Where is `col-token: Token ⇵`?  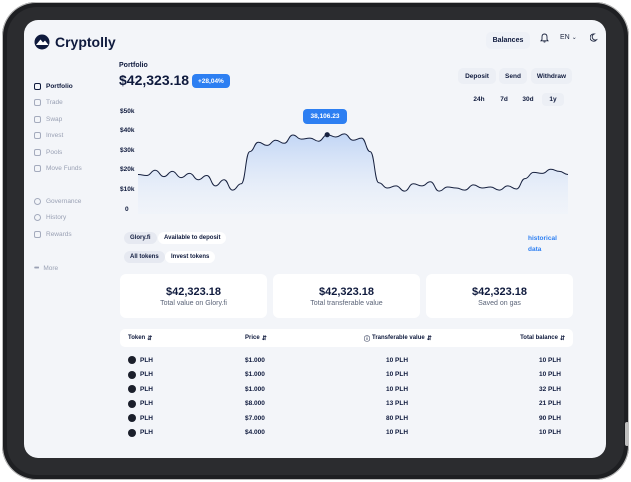
col-token: Token ⇵ is located at coordinates (140, 338).